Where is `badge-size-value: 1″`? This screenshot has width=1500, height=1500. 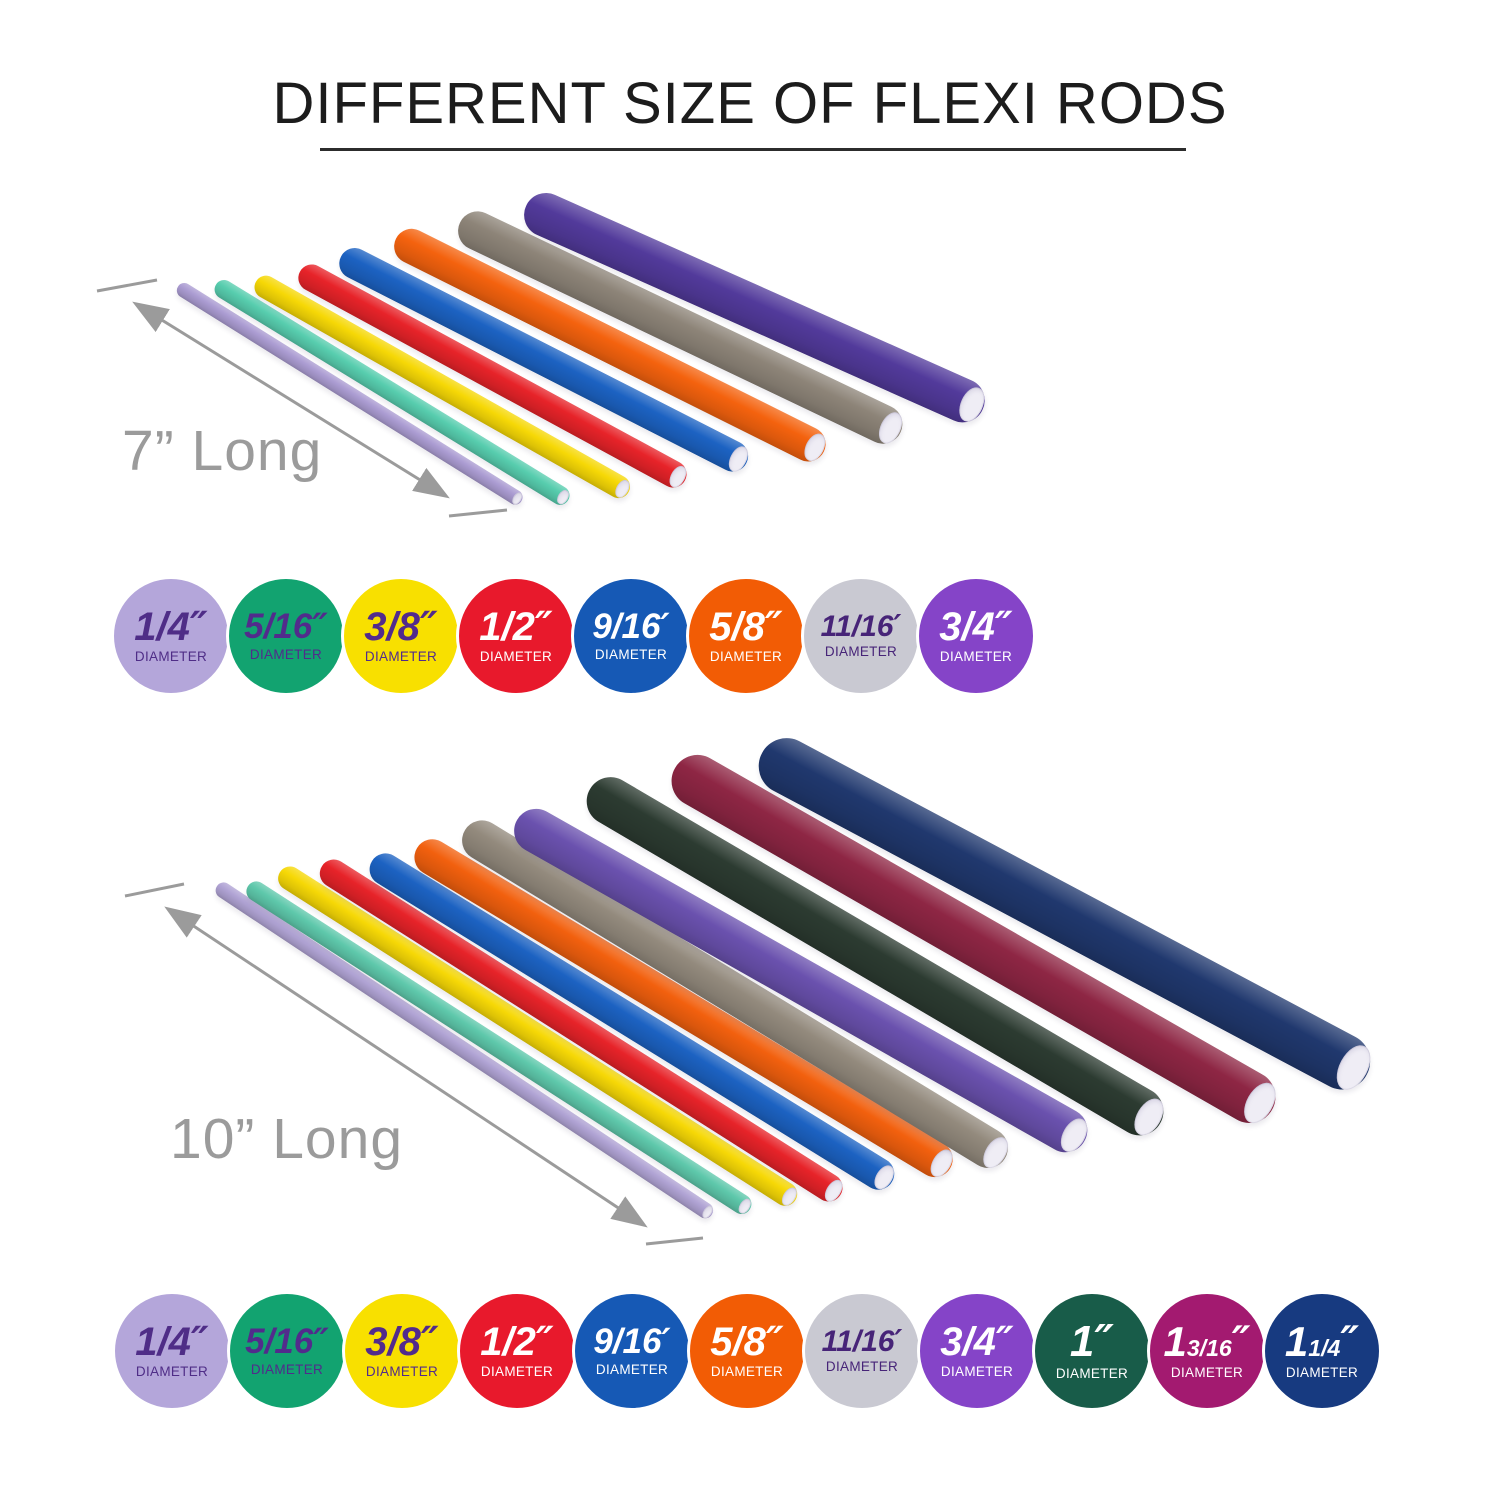 badge-size-value: 1″ is located at coordinates (1092, 1342).